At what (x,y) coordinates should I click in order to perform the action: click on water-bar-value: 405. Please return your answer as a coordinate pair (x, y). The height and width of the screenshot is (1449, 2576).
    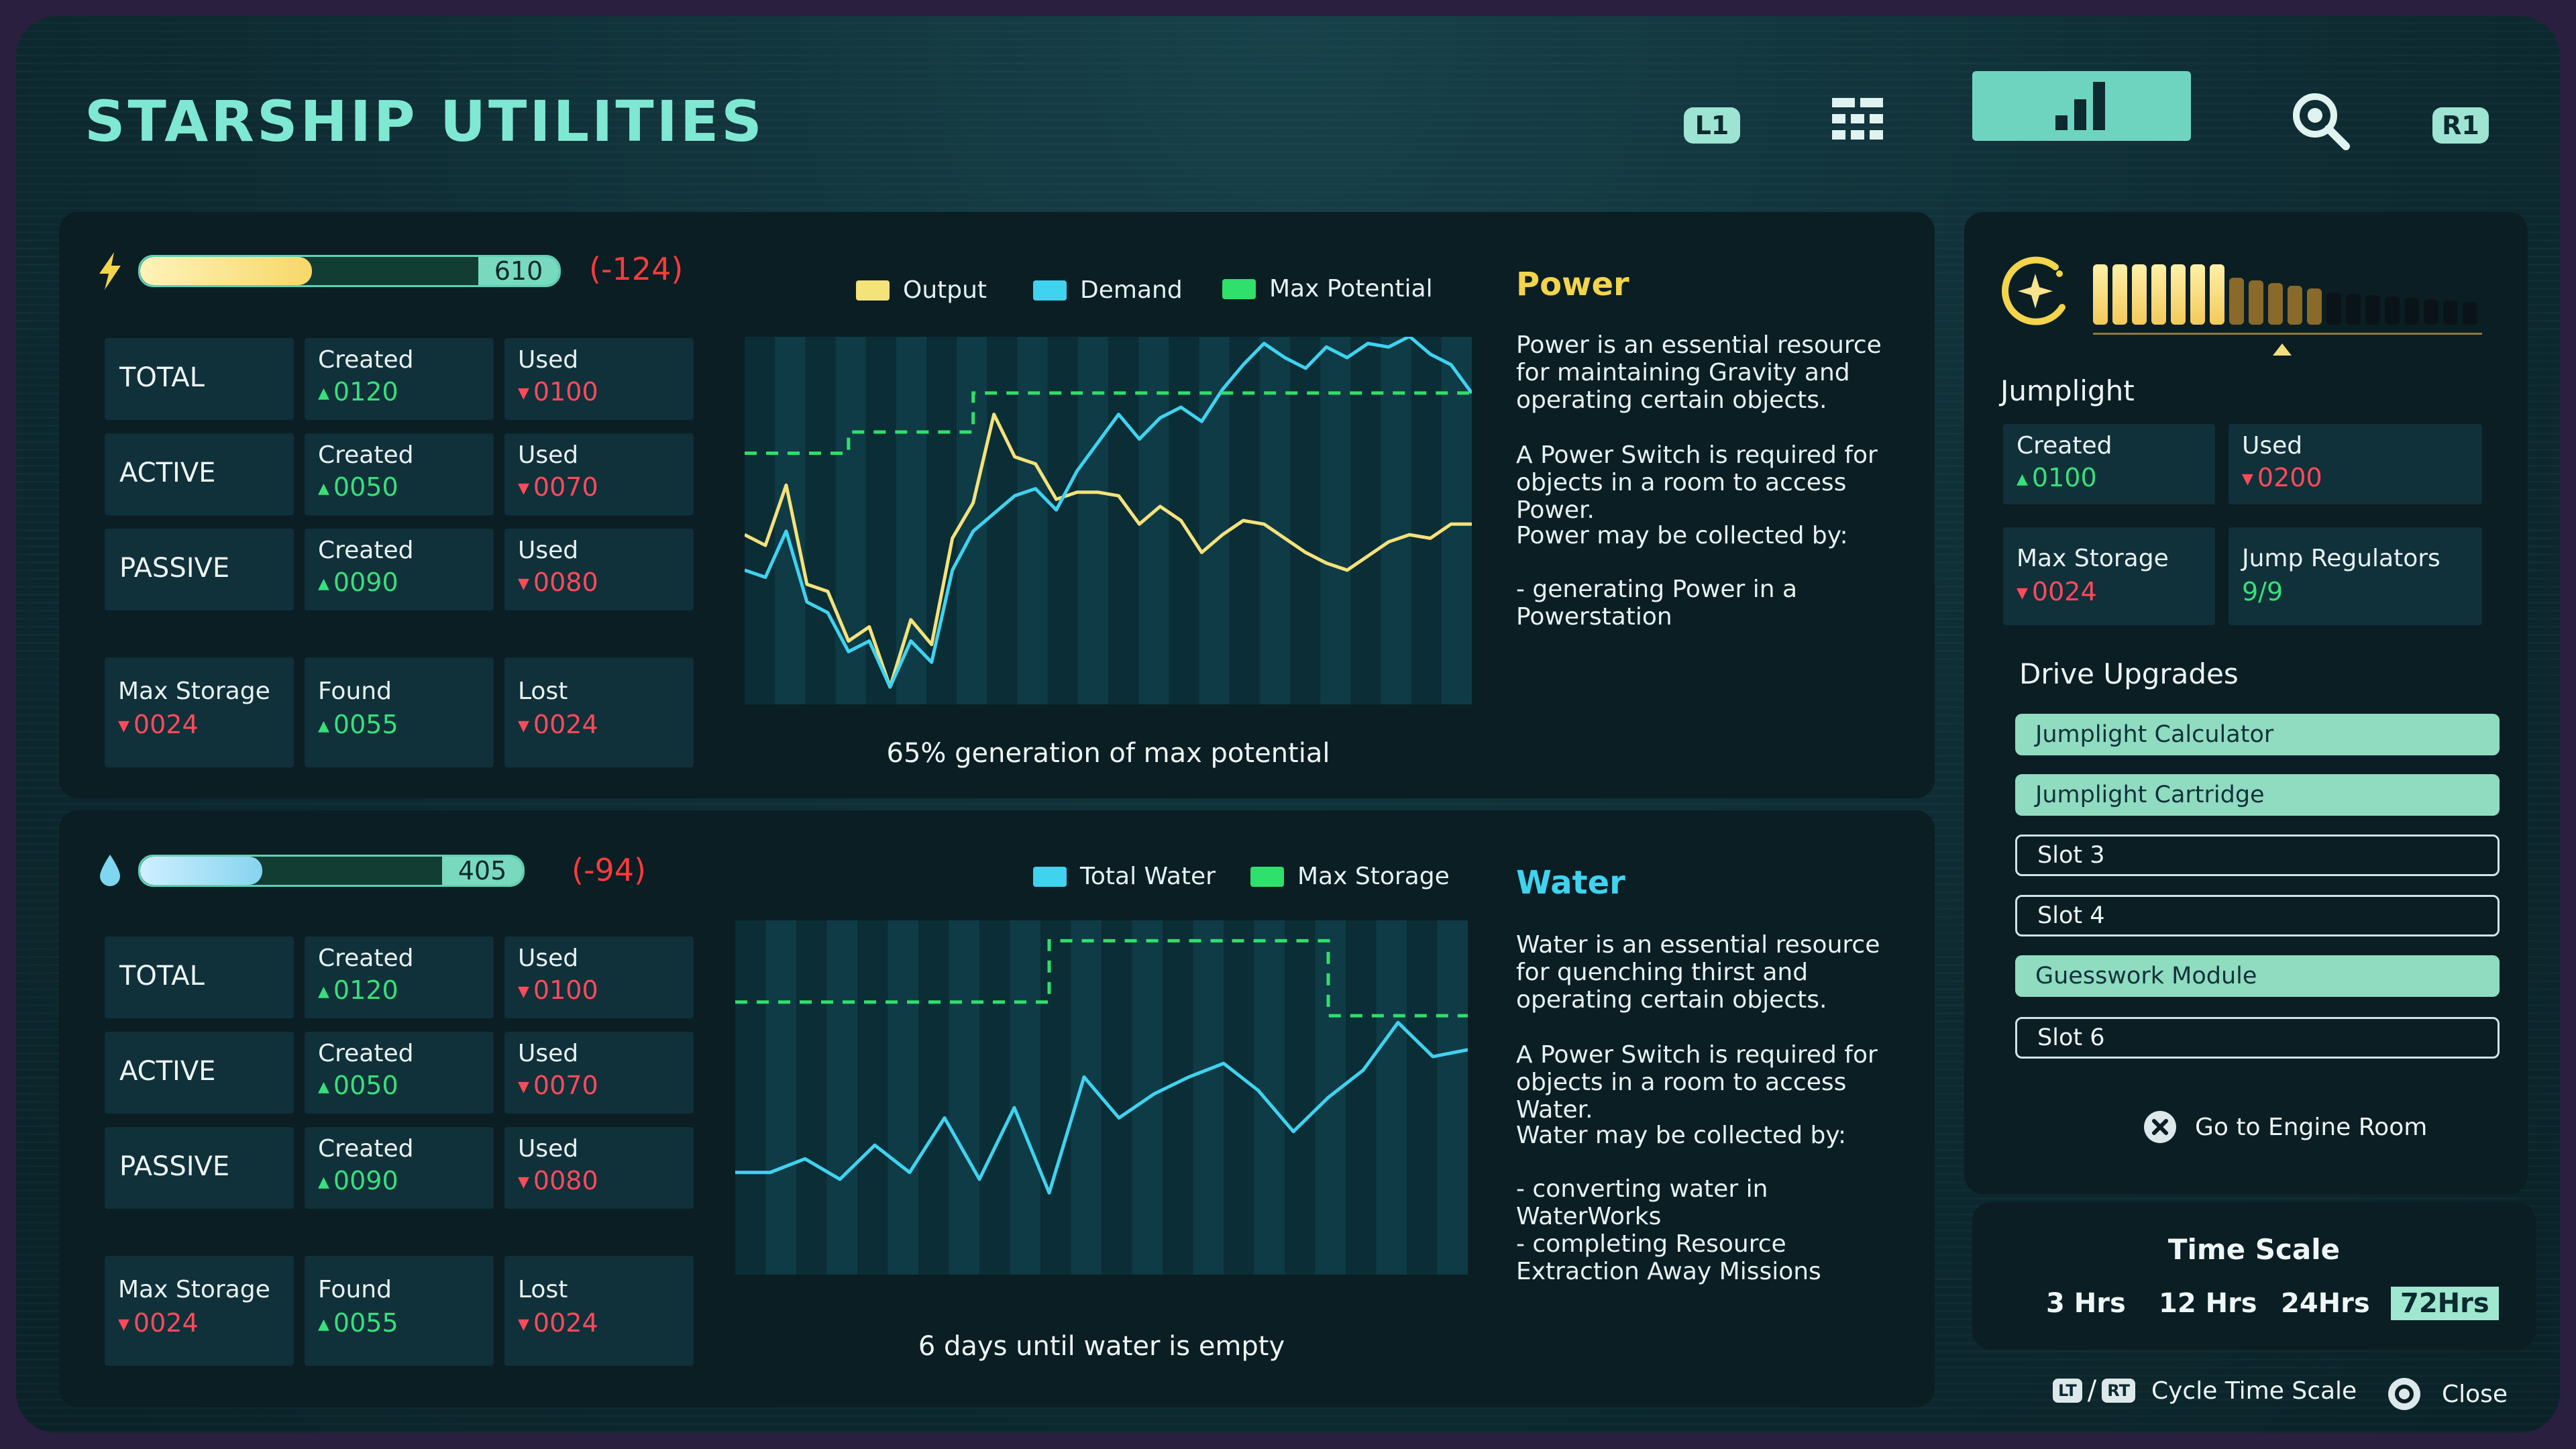
    Looking at the image, I should click on (482, 871).